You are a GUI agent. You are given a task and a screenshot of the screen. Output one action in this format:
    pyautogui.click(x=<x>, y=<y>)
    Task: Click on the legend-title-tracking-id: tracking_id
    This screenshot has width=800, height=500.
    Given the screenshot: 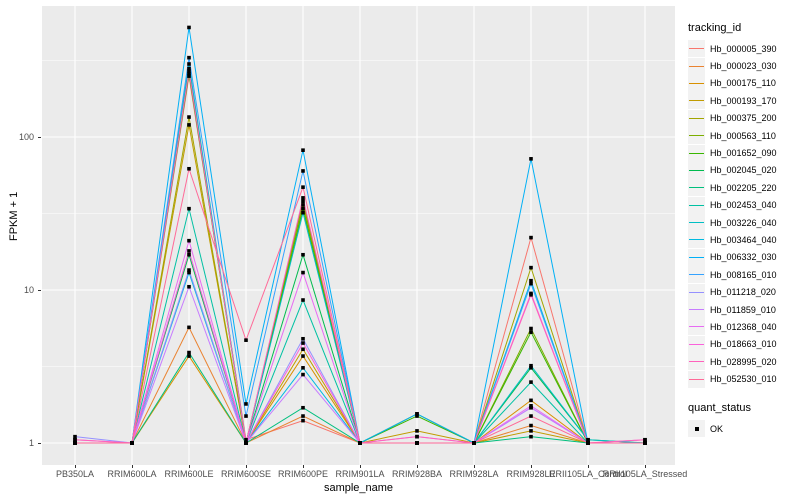 What is the action you would take?
    pyautogui.click(x=715, y=28)
    